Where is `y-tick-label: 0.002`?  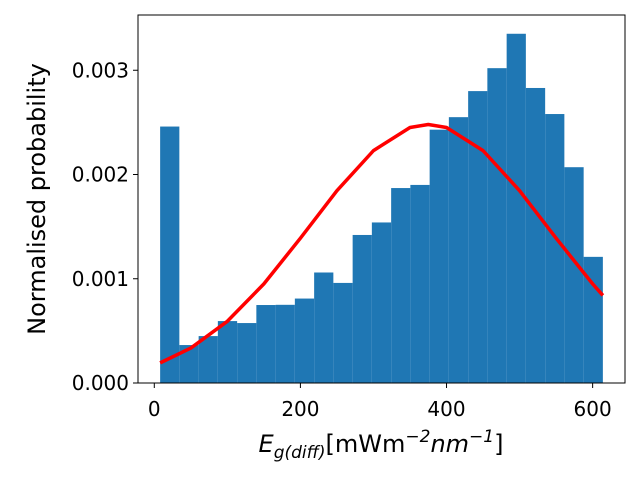
y-tick-label: 0.002 is located at coordinates (100, 175).